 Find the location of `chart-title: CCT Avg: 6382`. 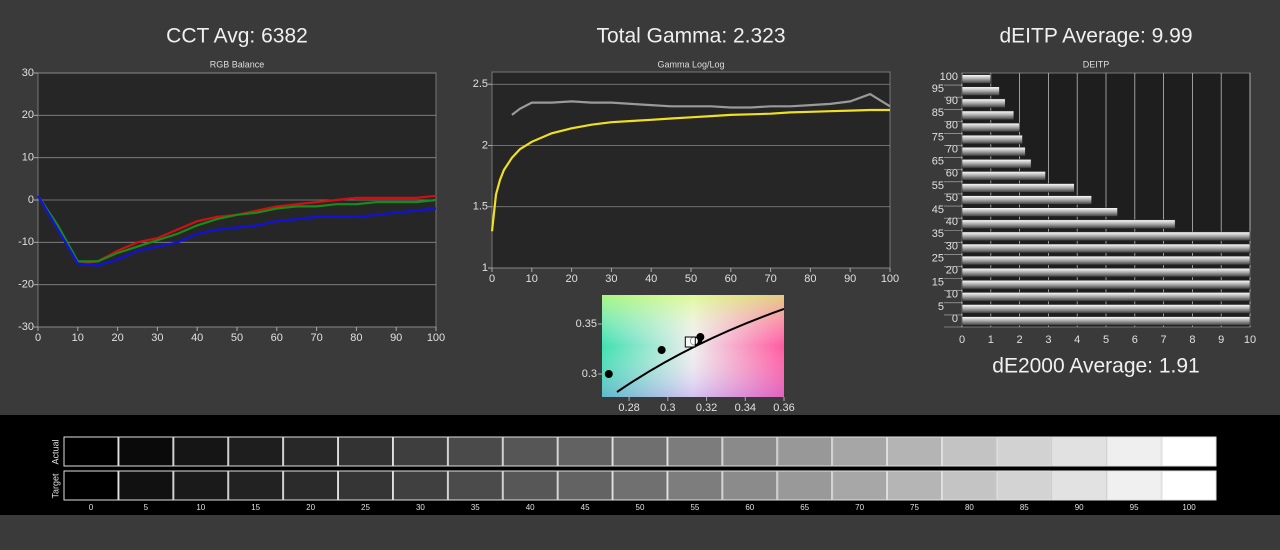

chart-title: CCT Avg: 6382 is located at coordinates (237, 36).